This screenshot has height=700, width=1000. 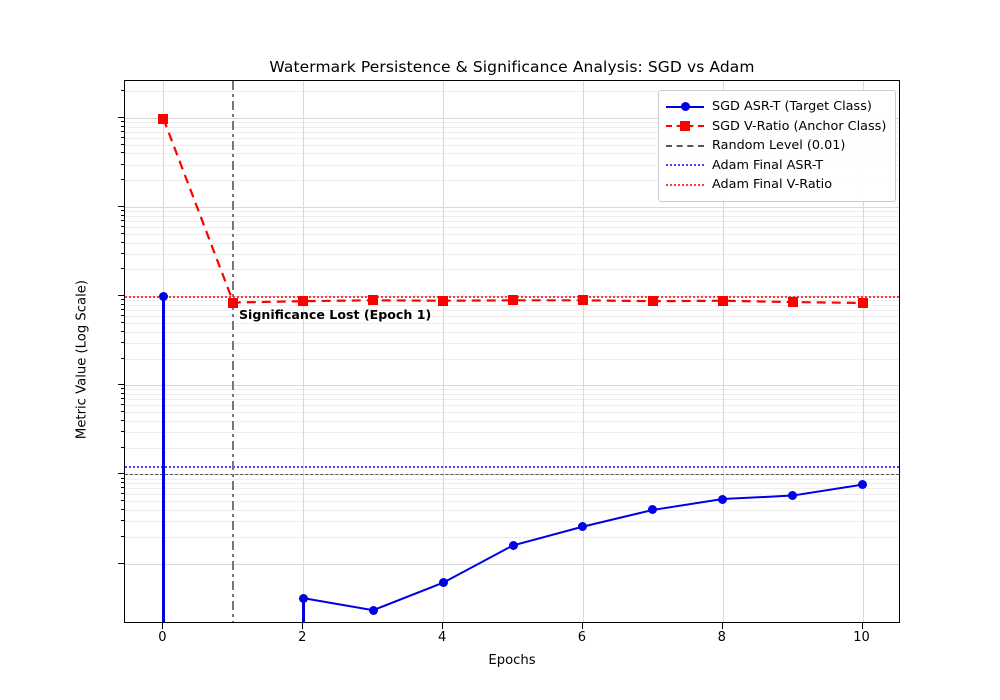 I want to click on legend-item-2: Random Level (0.01), so click(x=776, y=146).